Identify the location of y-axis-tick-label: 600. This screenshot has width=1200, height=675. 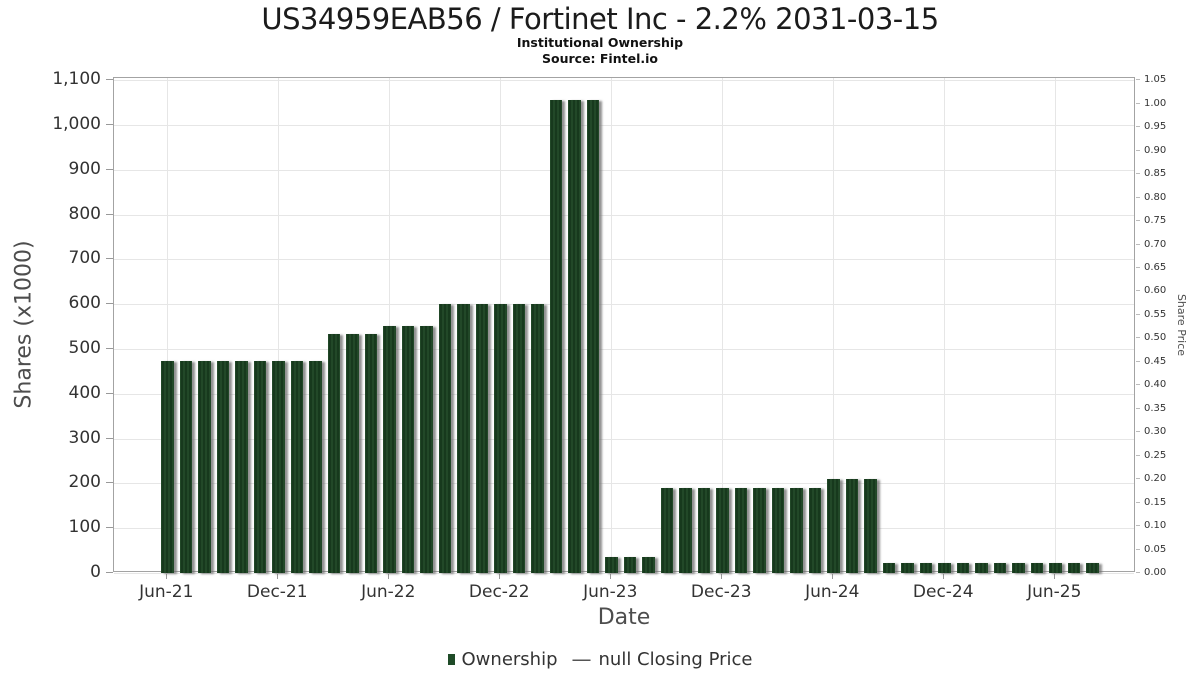
(84, 303).